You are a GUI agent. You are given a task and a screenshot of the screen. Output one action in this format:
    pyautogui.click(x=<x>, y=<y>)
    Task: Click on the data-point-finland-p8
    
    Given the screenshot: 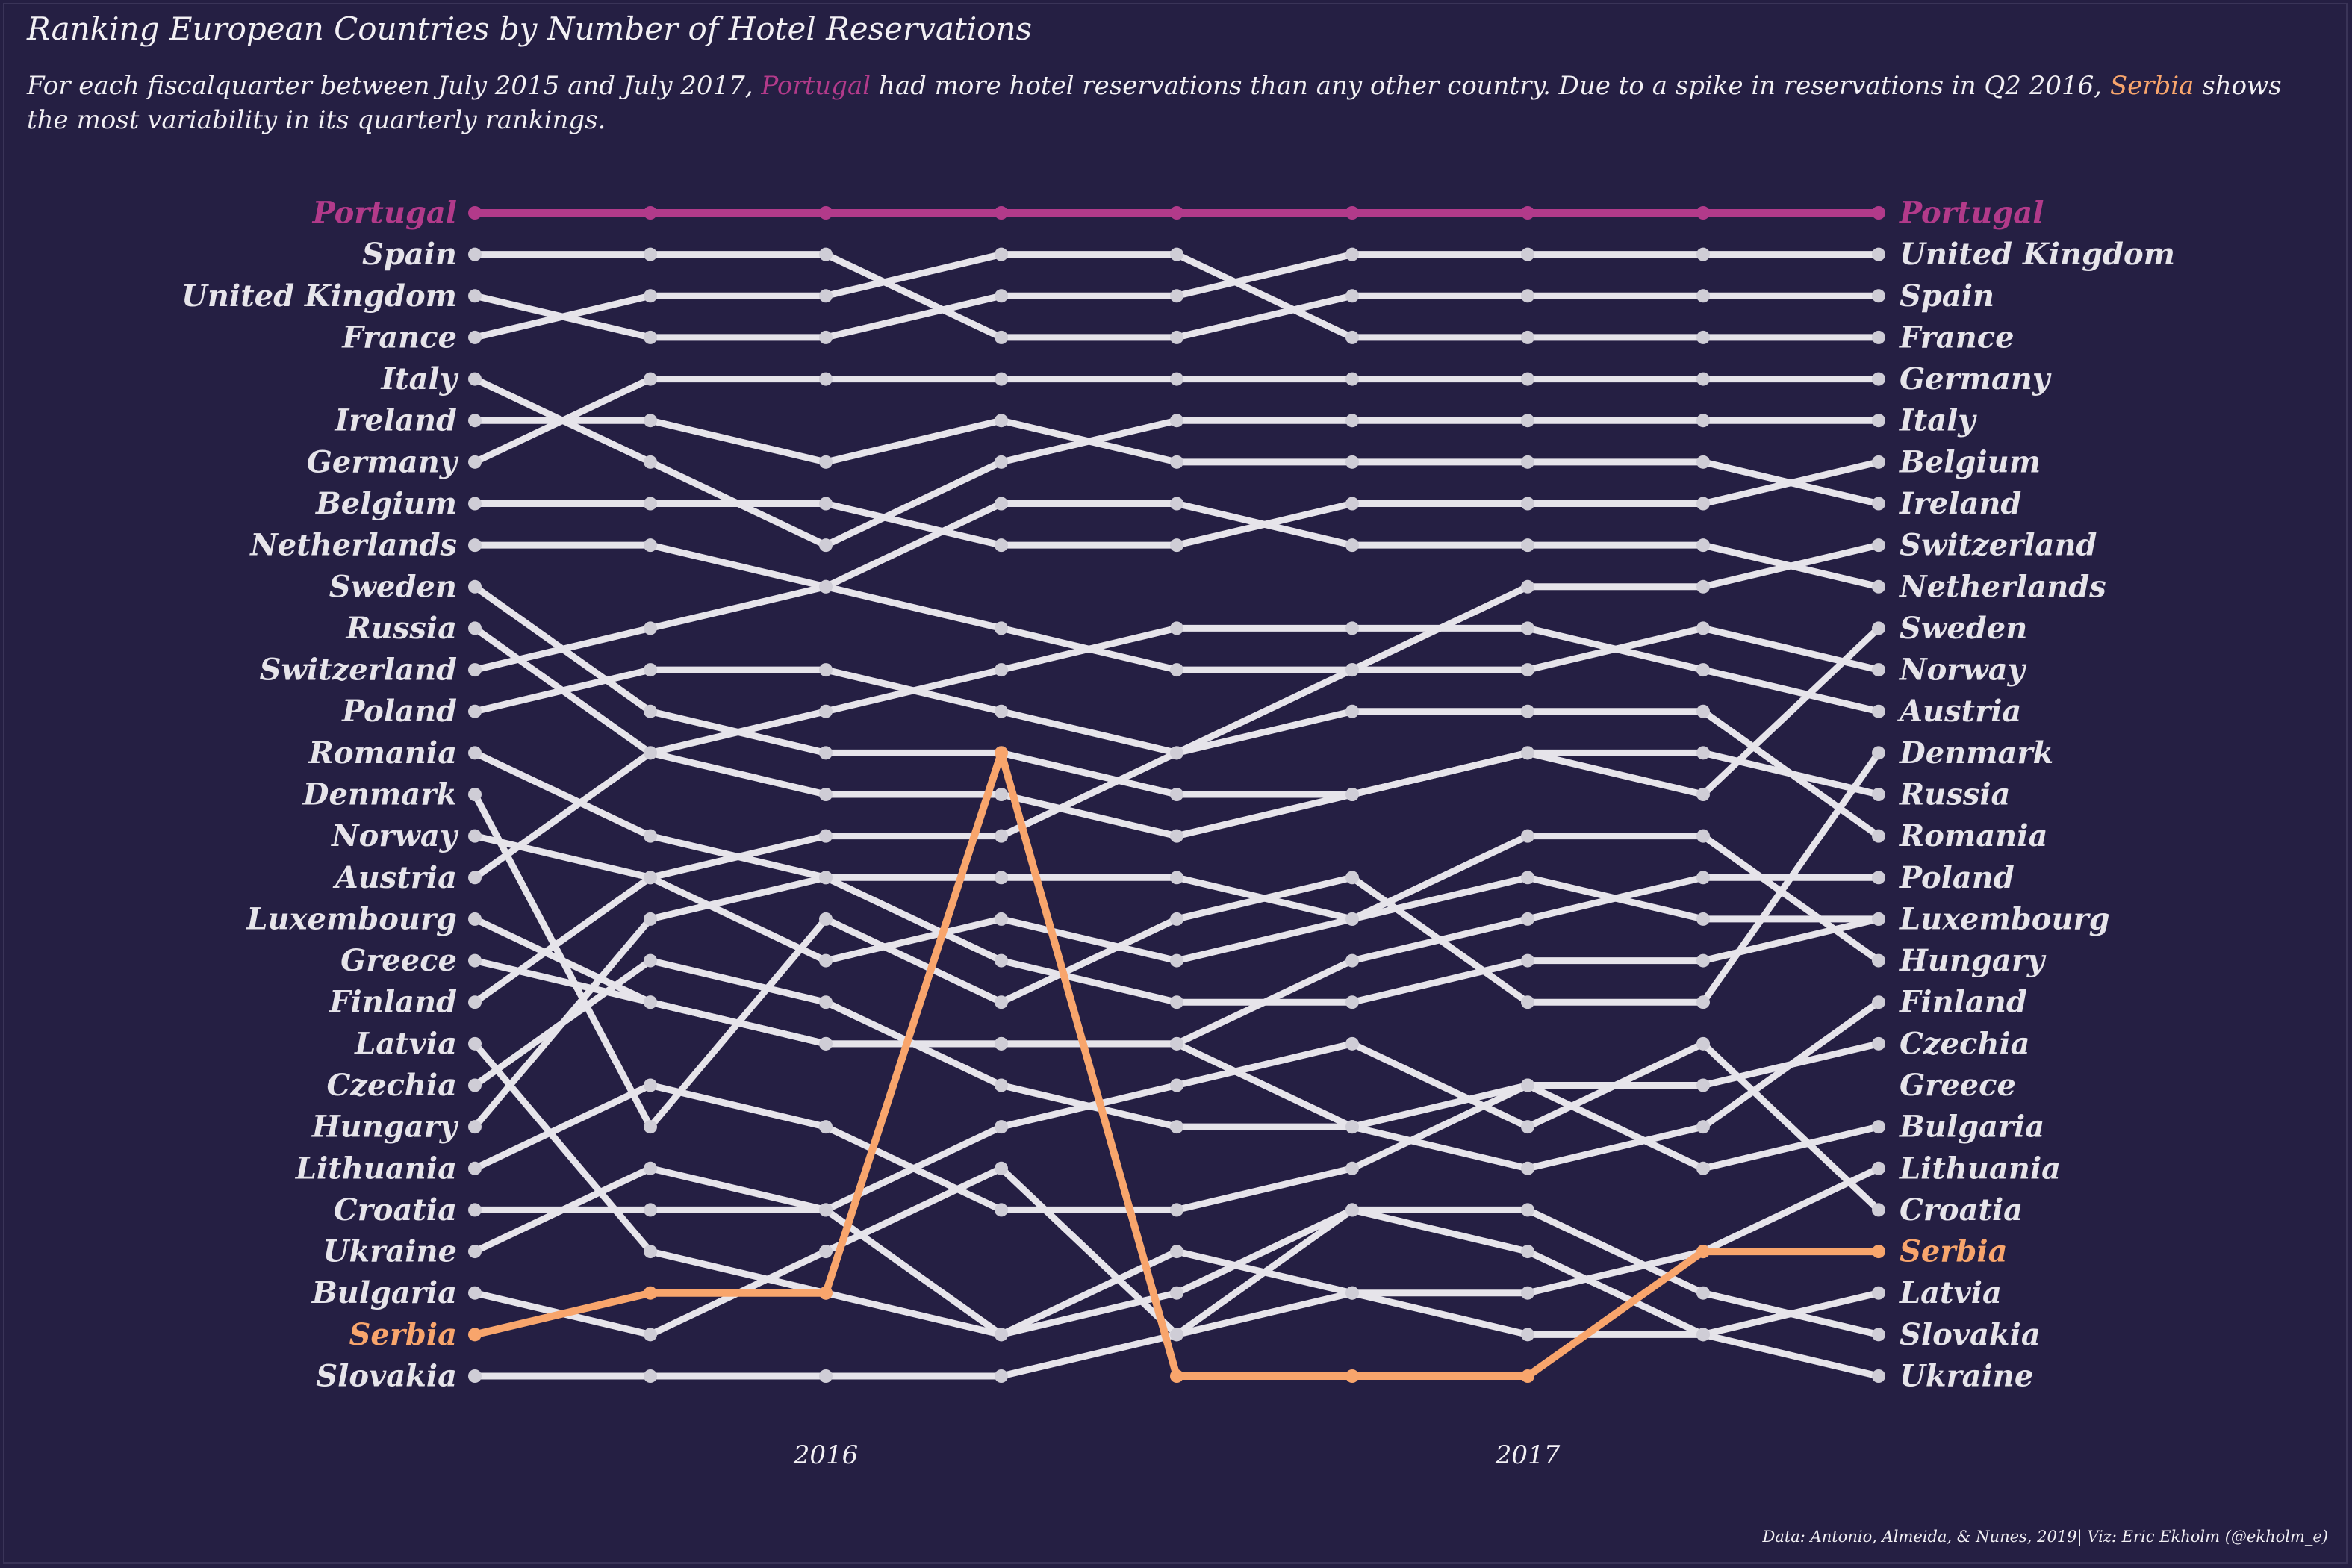 What is the action you would take?
    pyautogui.click(x=1703, y=836)
    